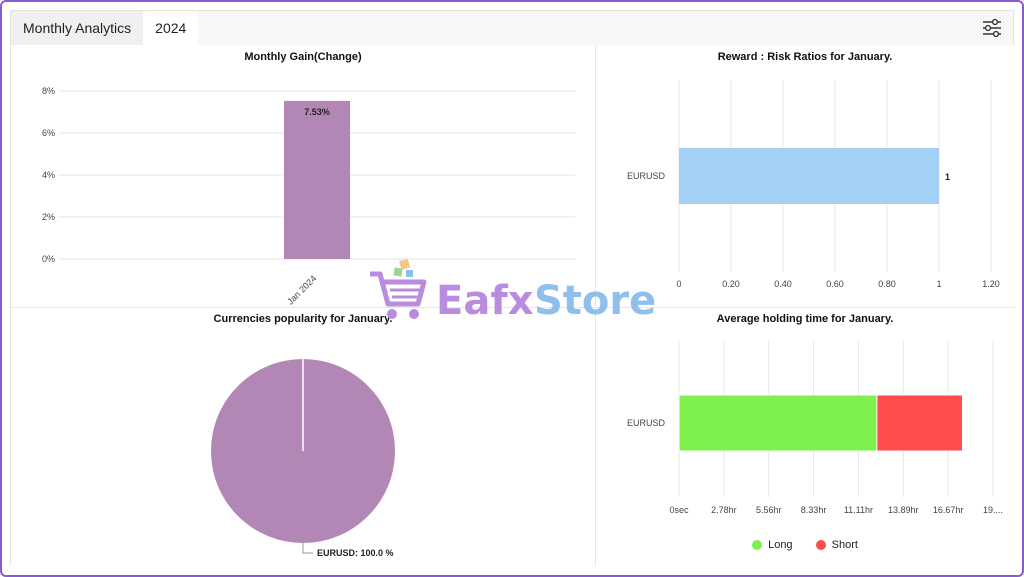 This screenshot has width=1024, height=577. I want to click on gain-bar, so click(317, 179).